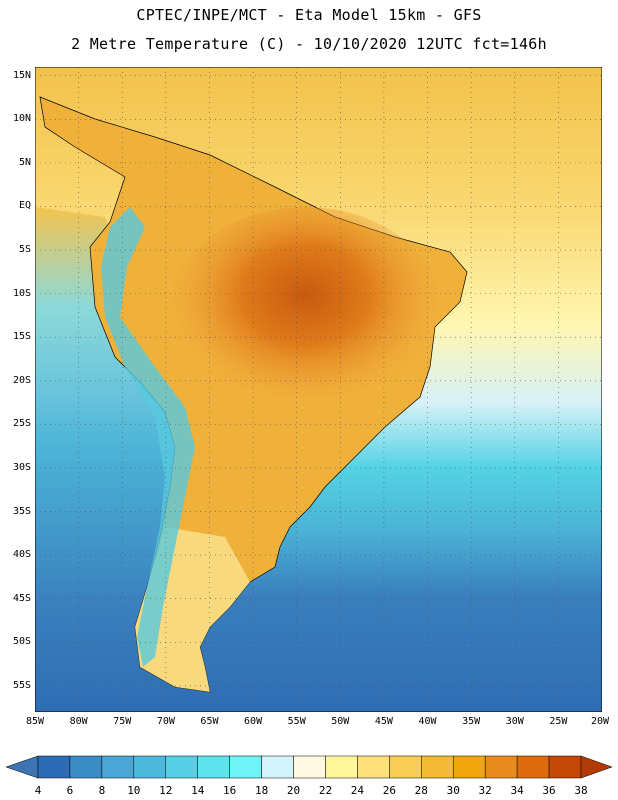  I want to click on lon-tick-label: 80W, so click(78, 721).